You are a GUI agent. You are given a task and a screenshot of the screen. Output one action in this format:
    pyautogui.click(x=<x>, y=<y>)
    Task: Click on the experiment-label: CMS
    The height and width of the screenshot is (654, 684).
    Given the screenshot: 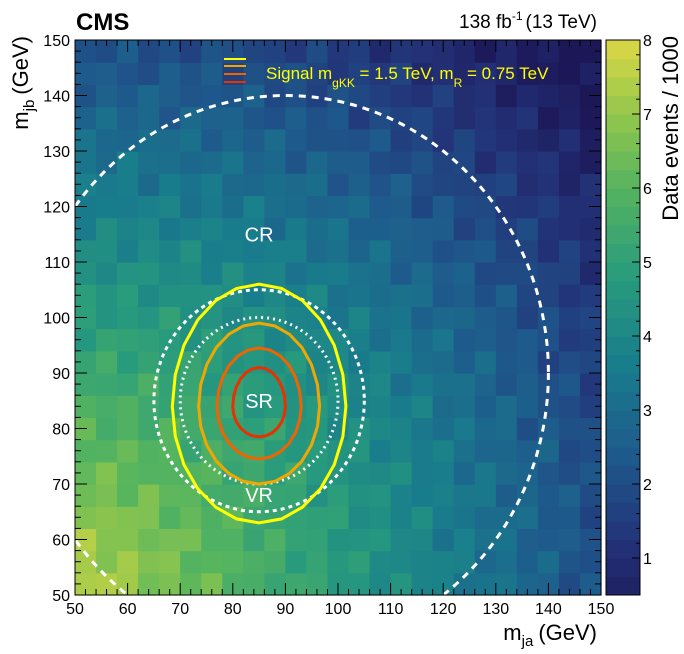 What is the action you would take?
    pyautogui.click(x=102, y=22)
    